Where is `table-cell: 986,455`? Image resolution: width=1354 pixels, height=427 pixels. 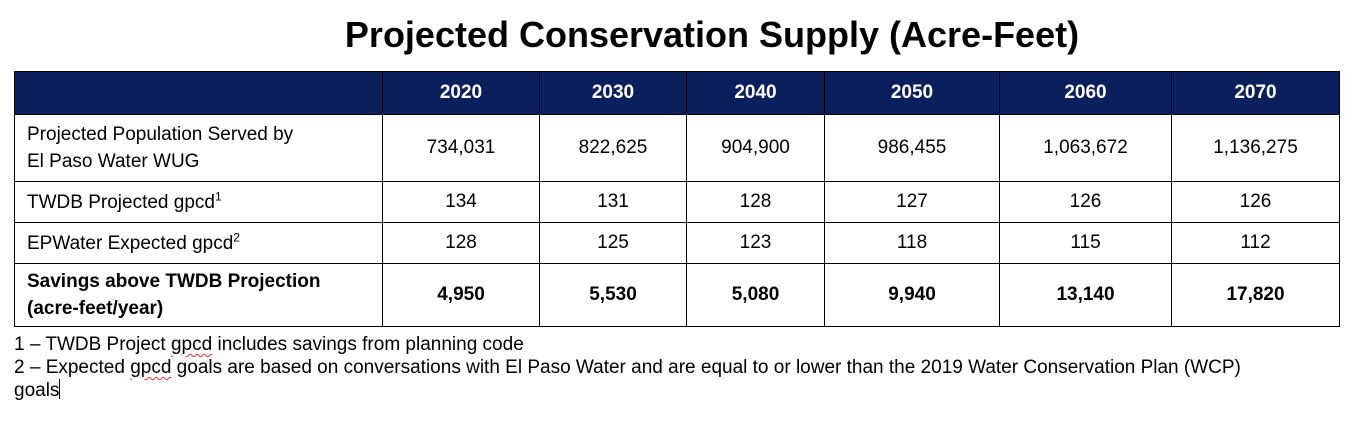
table-cell: 986,455 is located at coordinates (912, 148).